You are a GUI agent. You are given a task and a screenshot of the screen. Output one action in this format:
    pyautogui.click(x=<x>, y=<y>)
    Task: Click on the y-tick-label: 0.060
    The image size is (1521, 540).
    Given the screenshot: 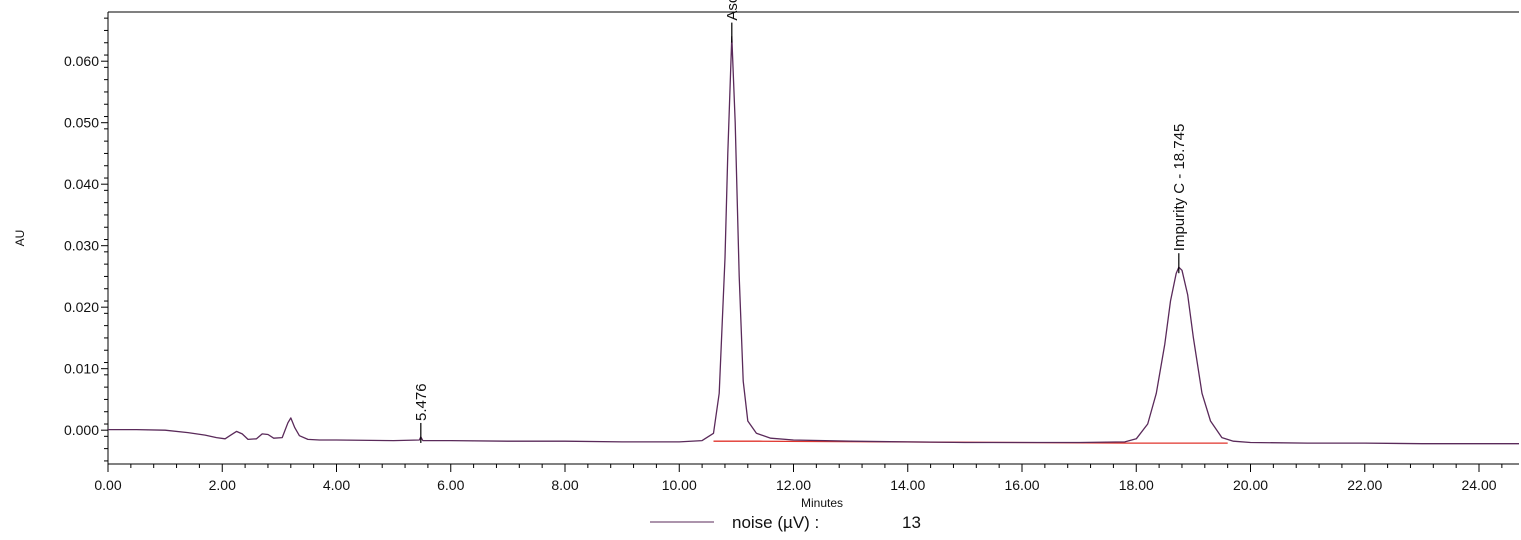 What is the action you would take?
    pyautogui.click(x=81, y=61)
    